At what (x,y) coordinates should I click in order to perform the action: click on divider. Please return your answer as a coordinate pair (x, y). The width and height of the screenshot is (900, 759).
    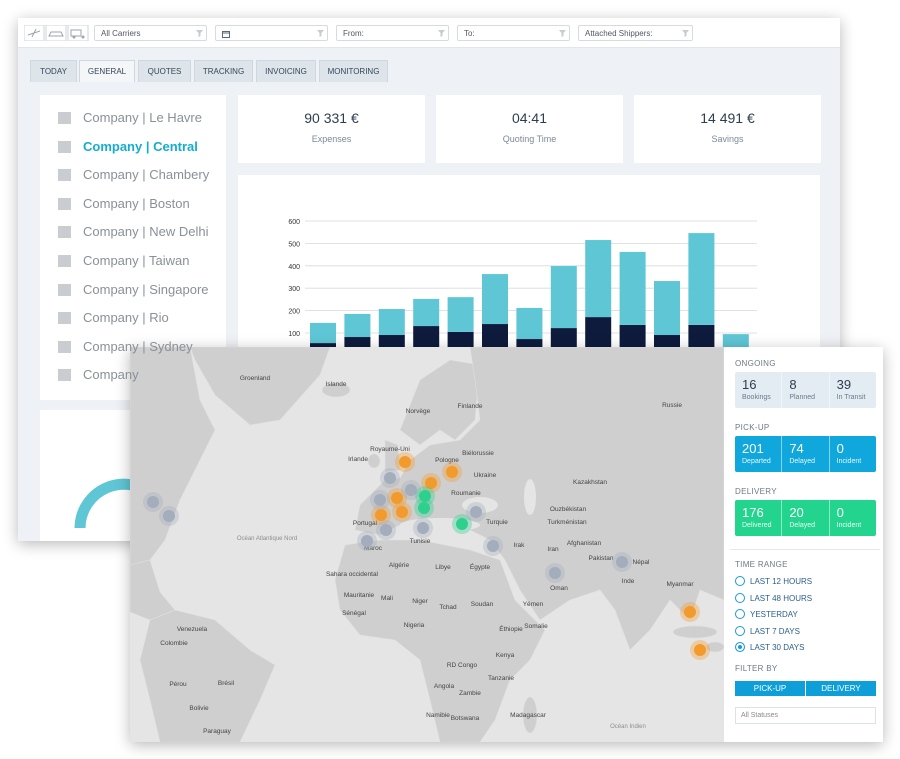
    Looking at the image, I should click on (805, 549).